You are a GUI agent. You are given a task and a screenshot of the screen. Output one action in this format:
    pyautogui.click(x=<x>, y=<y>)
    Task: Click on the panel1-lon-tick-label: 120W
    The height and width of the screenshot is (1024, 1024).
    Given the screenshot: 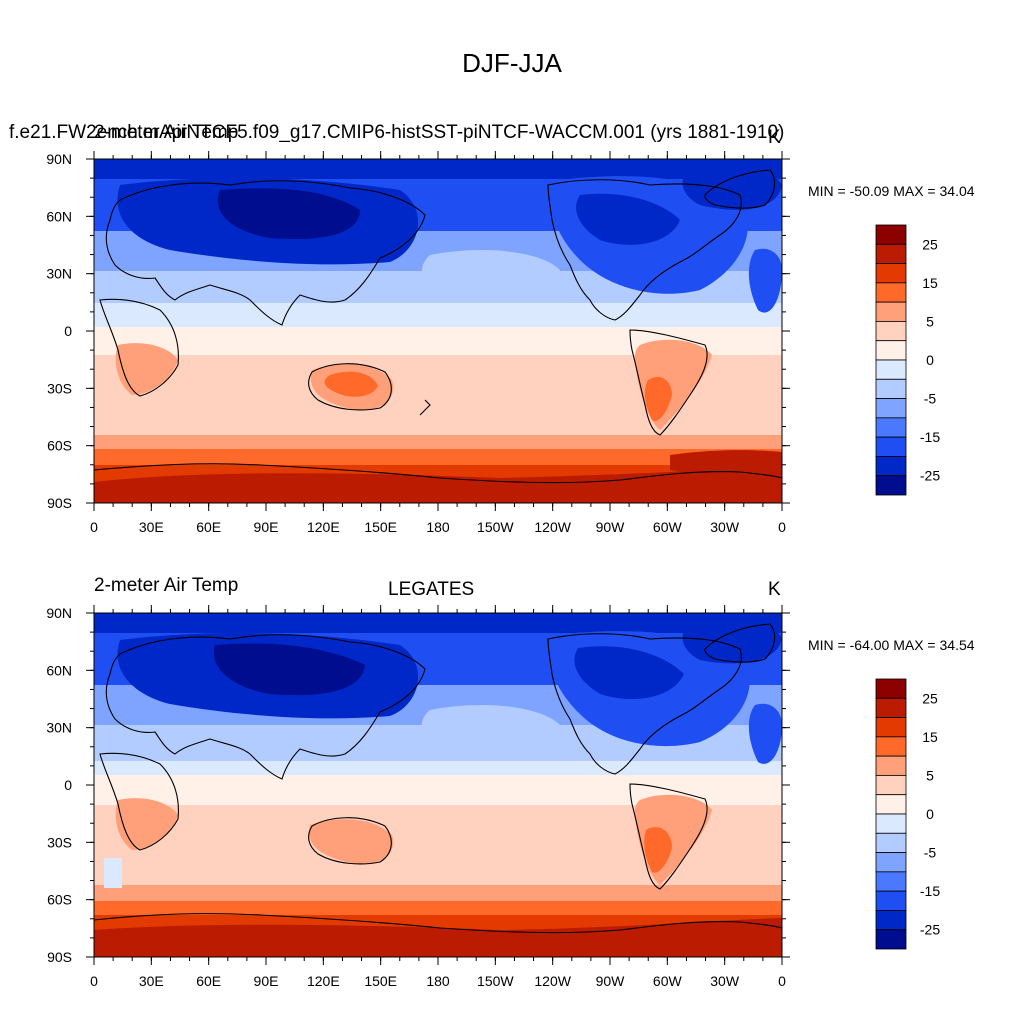 What is the action you would take?
    pyautogui.click(x=552, y=527)
    